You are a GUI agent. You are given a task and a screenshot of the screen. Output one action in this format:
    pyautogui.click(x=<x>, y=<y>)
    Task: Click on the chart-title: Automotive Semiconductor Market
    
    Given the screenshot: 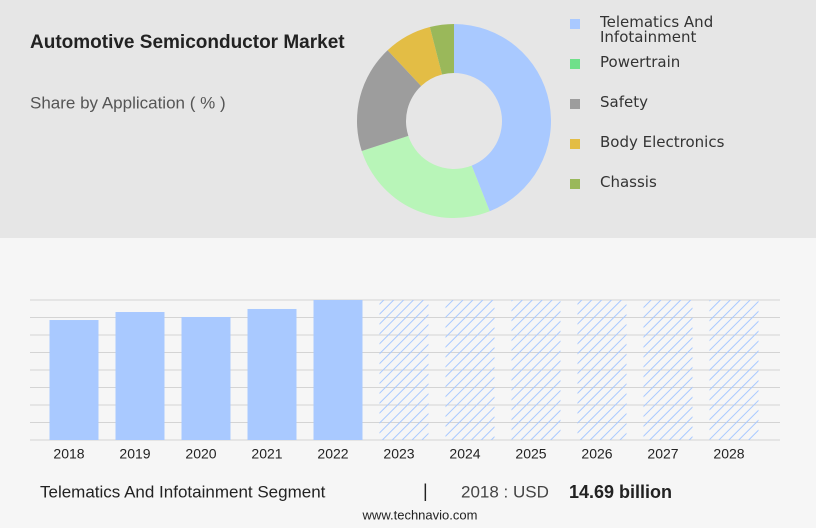 What is the action you would take?
    pyautogui.click(x=187, y=42)
    